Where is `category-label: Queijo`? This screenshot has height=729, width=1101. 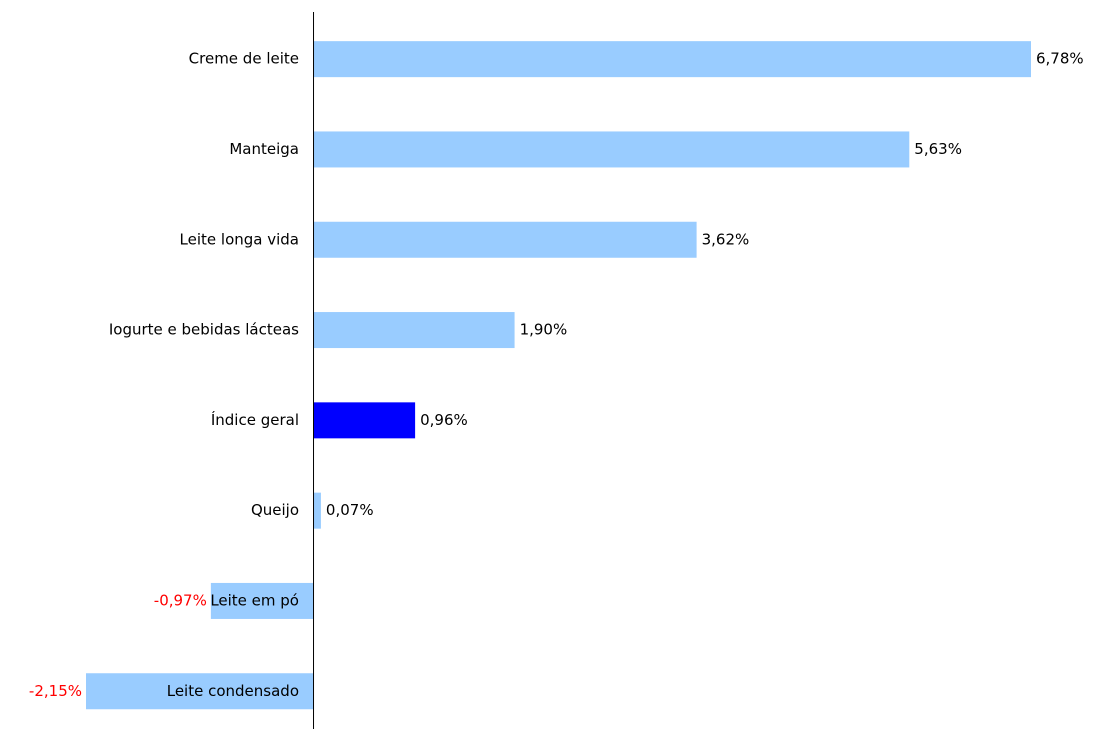 category-label: Queijo is located at coordinates (275, 510).